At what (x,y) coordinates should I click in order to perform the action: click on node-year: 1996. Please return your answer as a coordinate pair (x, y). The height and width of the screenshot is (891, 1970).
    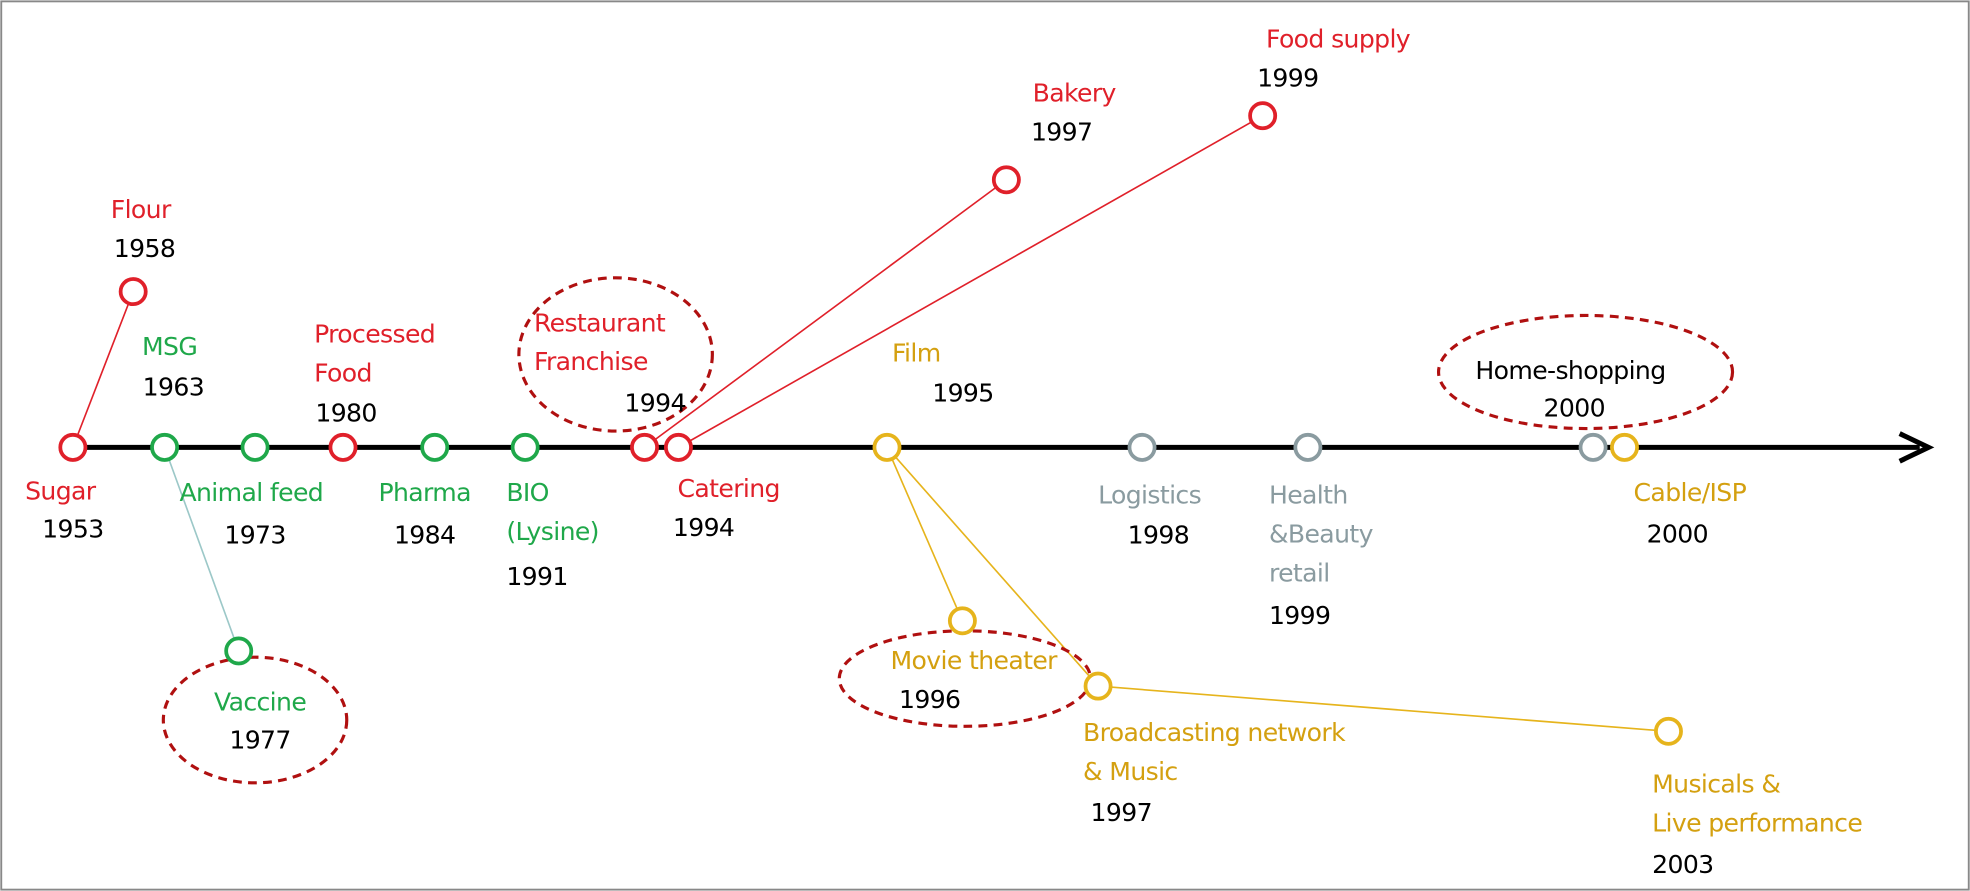
    Looking at the image, I should click on (929, 699).